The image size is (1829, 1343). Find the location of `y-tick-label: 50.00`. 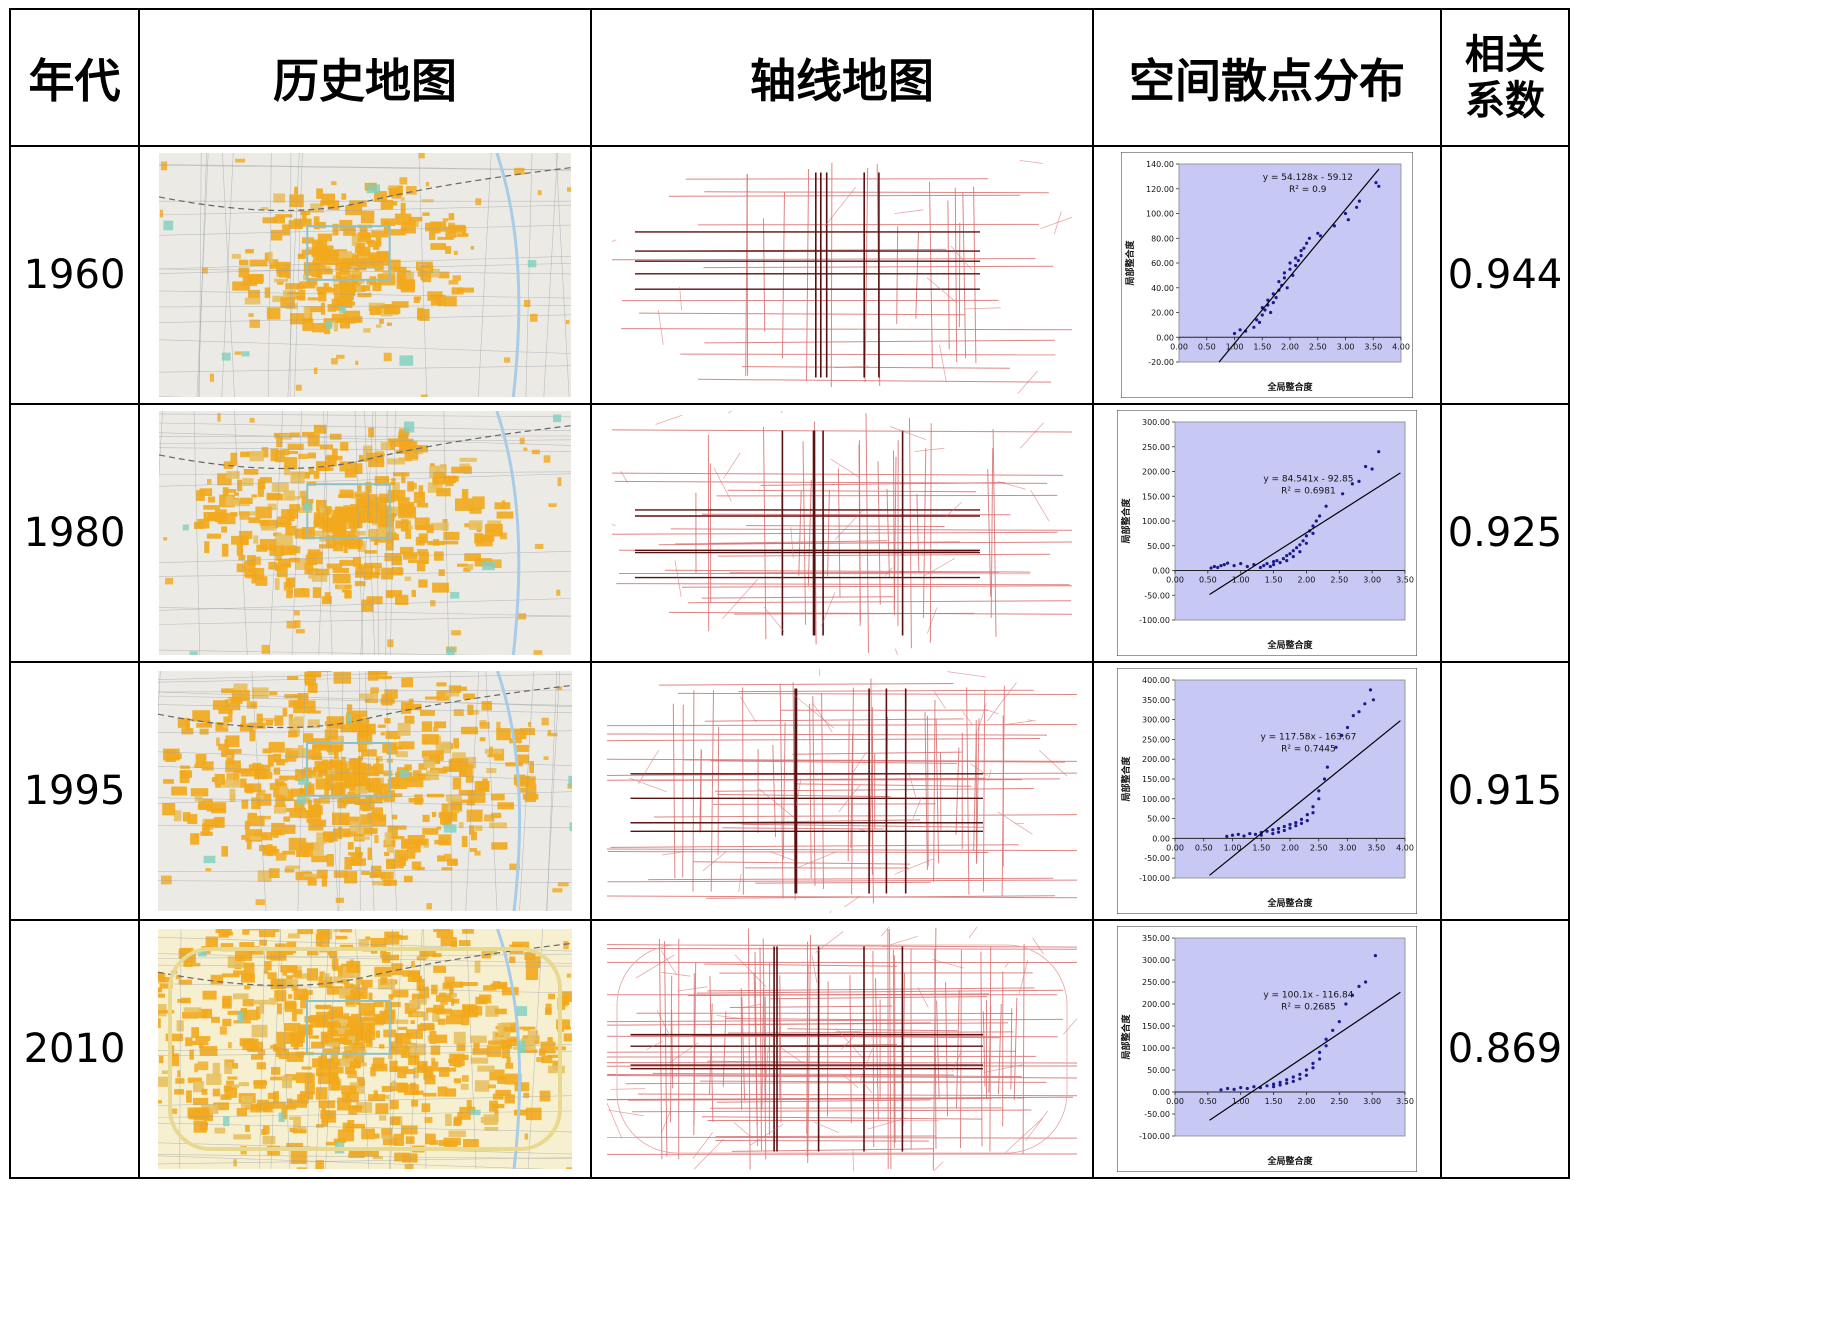

y-tick-label: 50.00 is located at coordinates (1158, 546).